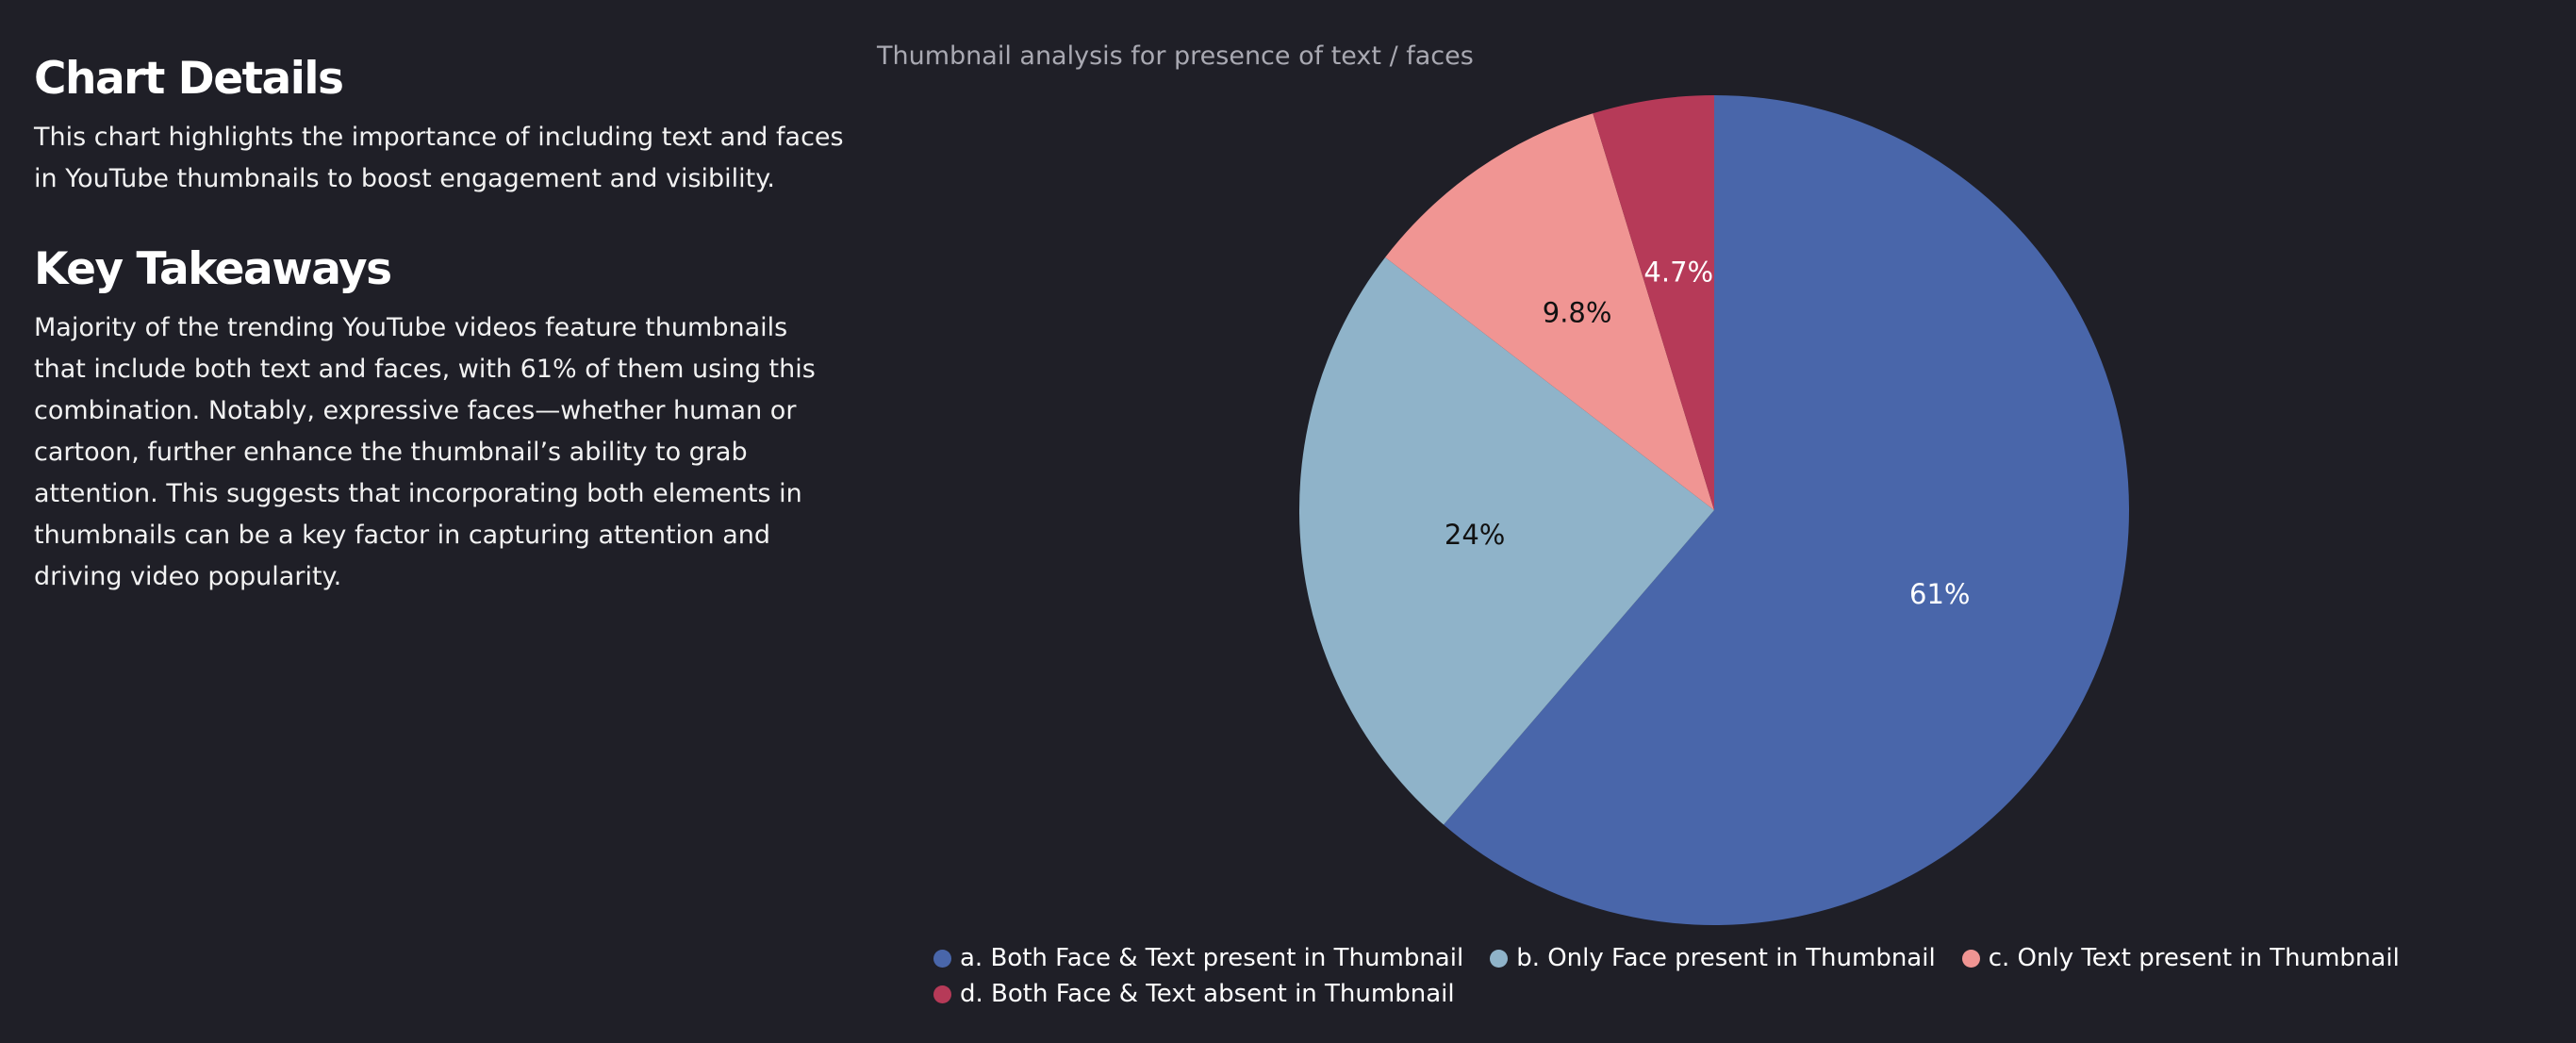 The image size is (2576, 1043). Describe the element at coordinates (1475, 535) in the screenshot. I see `pie-label-b-only-face-present-in-thumbnail: 24%` at that location.